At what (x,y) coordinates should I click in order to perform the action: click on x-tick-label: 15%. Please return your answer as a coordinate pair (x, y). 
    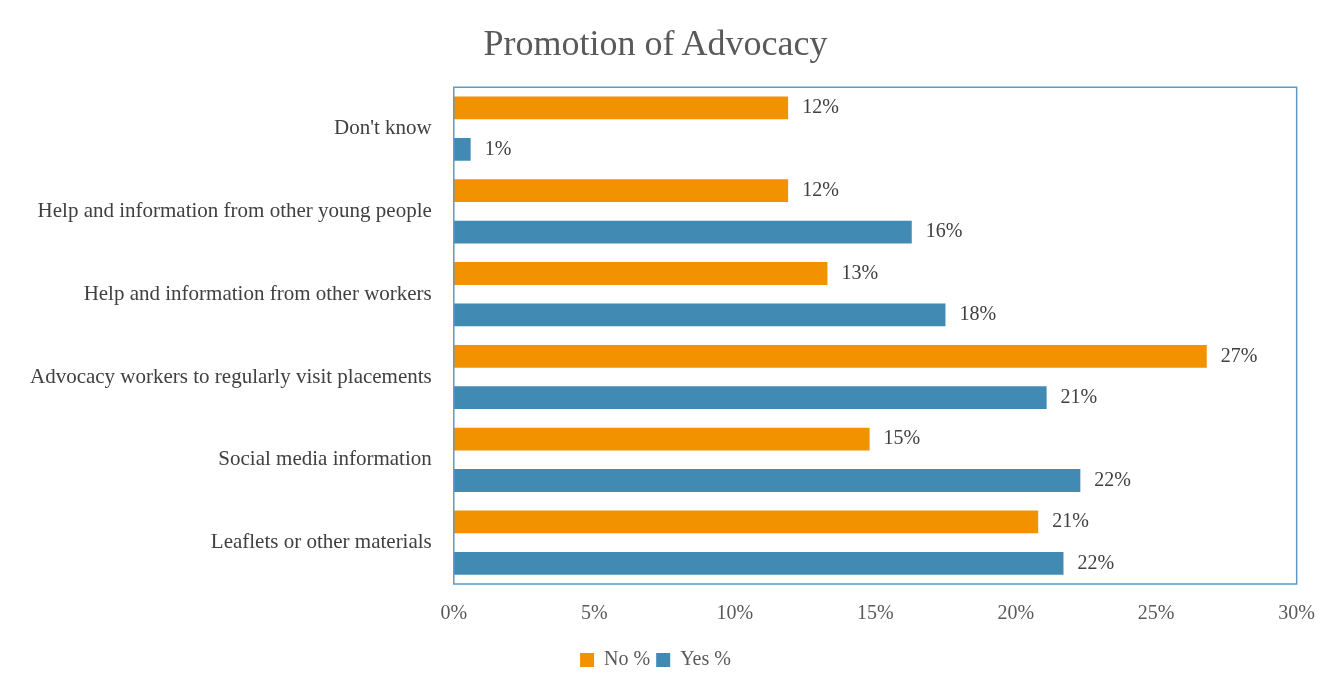
    Looking at the image, I should click on (875, 612).